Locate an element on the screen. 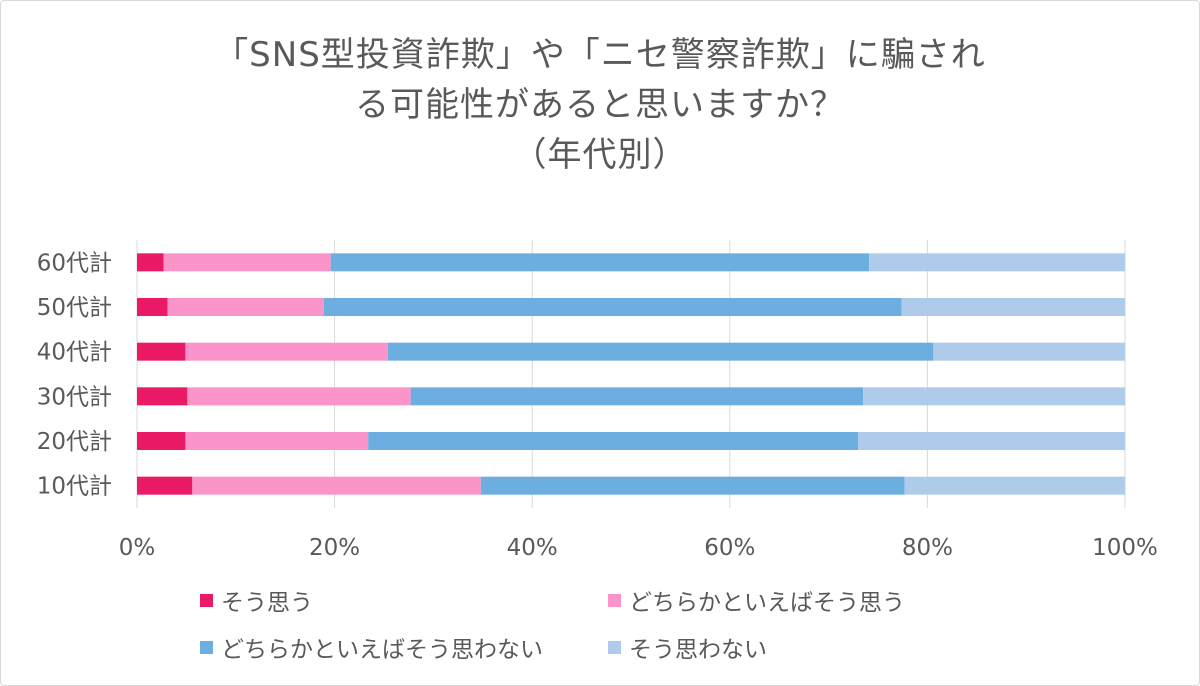 This screenshot has height=686, width=1200. category-label: 10代計 is located at coordinates (74, 487).